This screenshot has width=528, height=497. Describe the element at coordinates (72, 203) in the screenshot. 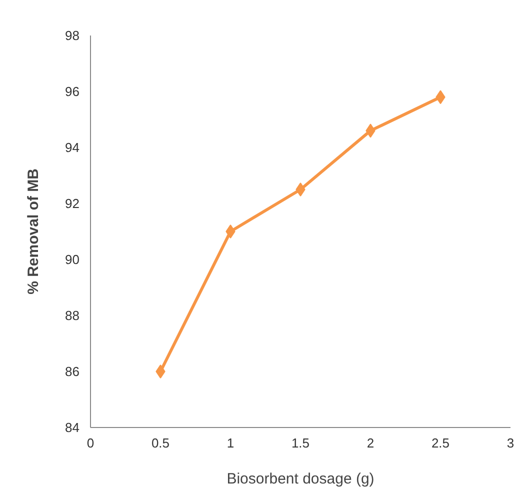

I see `y-tick-label: 92` at that location.